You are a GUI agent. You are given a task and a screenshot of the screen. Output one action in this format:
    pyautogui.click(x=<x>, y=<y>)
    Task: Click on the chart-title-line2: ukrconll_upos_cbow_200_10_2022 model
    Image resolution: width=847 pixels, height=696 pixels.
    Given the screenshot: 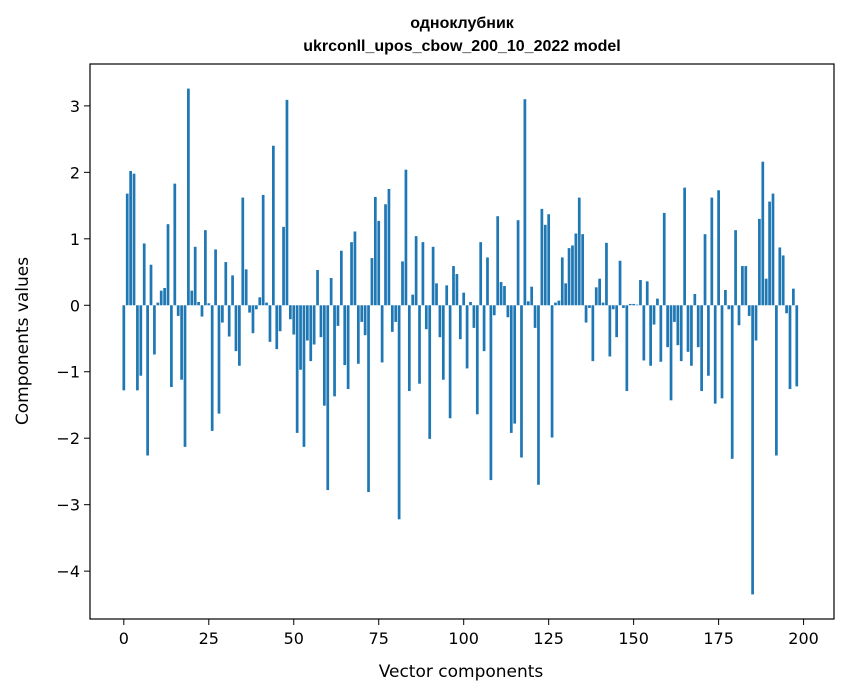 What is the action you would take?
    pyautogui.click(x=461, y=46)
    